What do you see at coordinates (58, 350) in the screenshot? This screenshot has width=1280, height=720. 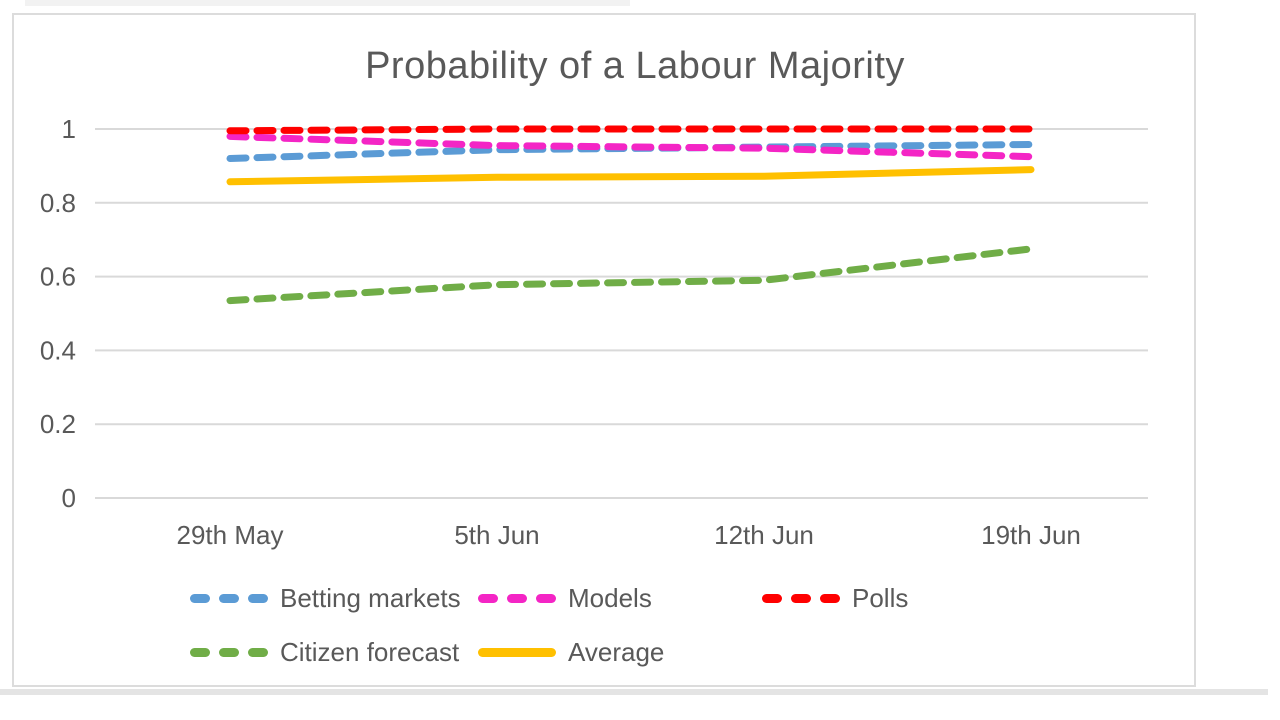 I see `y-tick-label: 0.4` at bounding box center [58, 350].